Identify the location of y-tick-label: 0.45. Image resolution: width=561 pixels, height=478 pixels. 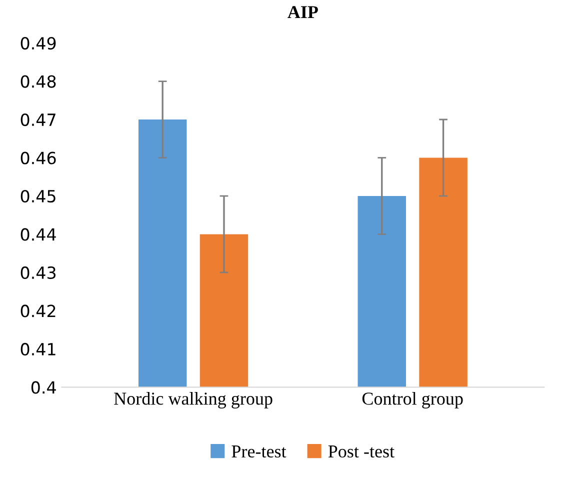
(38, 196).